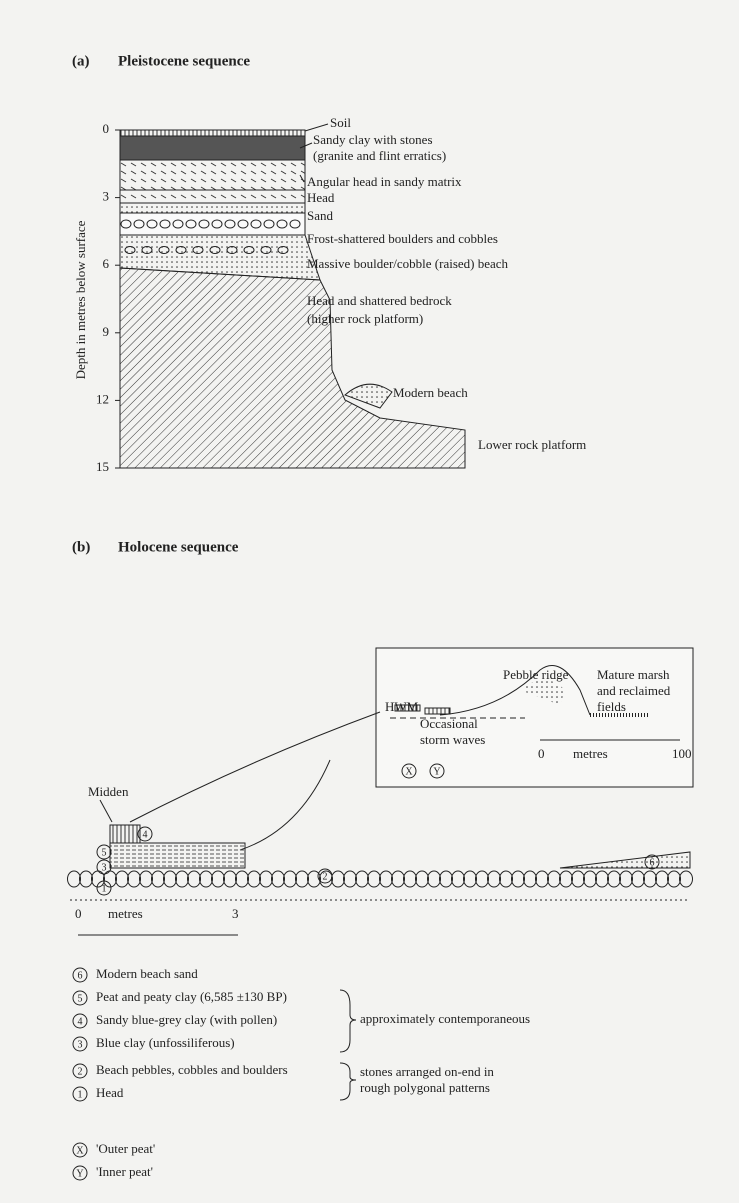 Image resolution: width=739 pixels, height=1203 pixels. I want to click on label: Modern beach, so click(430, 392).